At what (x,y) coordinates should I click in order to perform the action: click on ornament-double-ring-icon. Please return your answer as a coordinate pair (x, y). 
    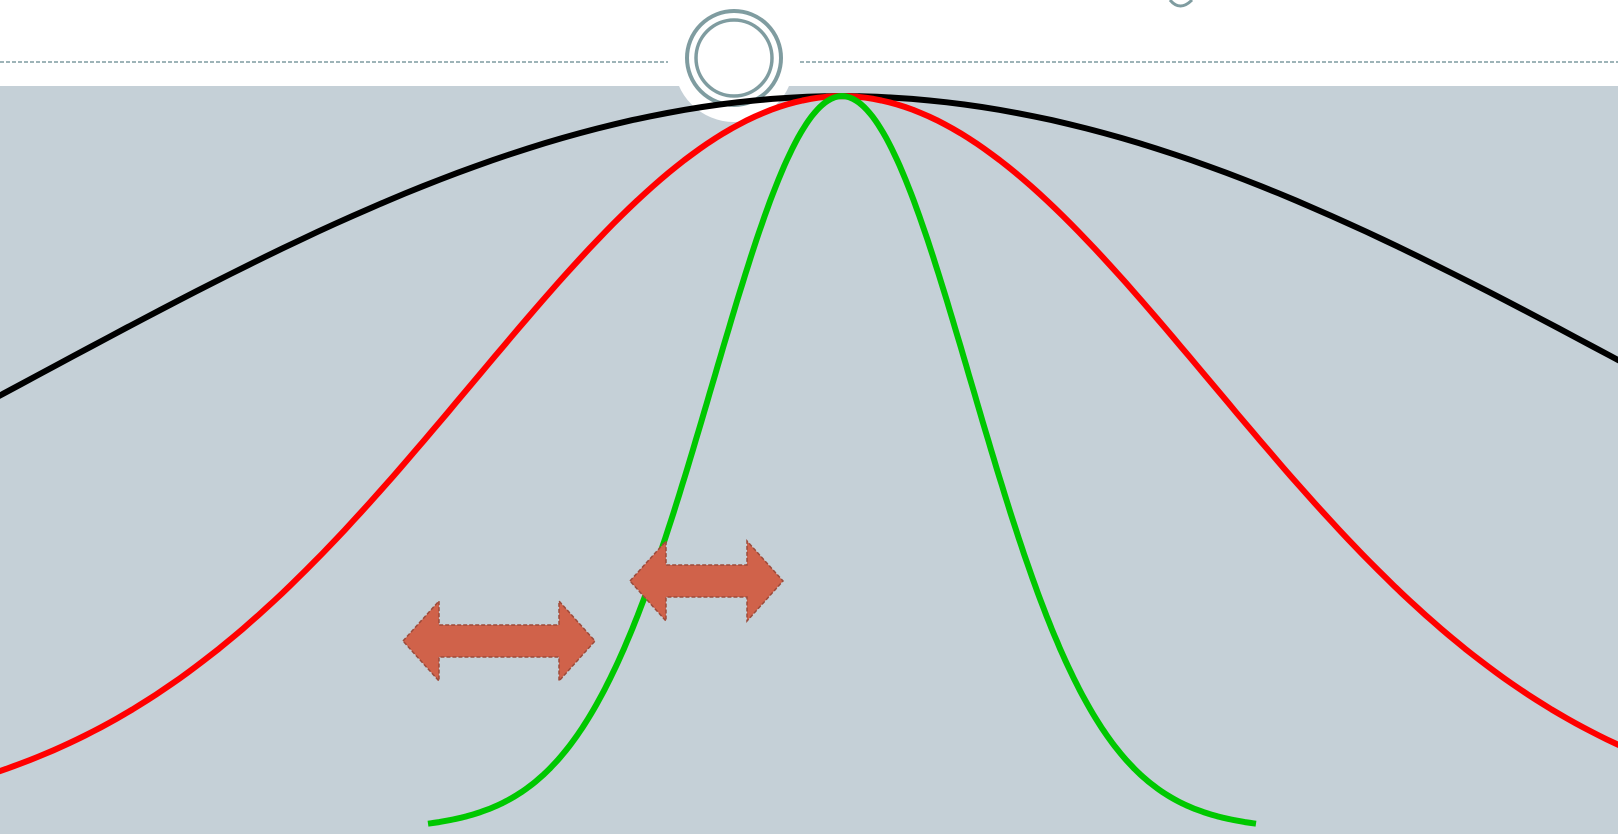
    Looking at the image, I should click on (734, 58).